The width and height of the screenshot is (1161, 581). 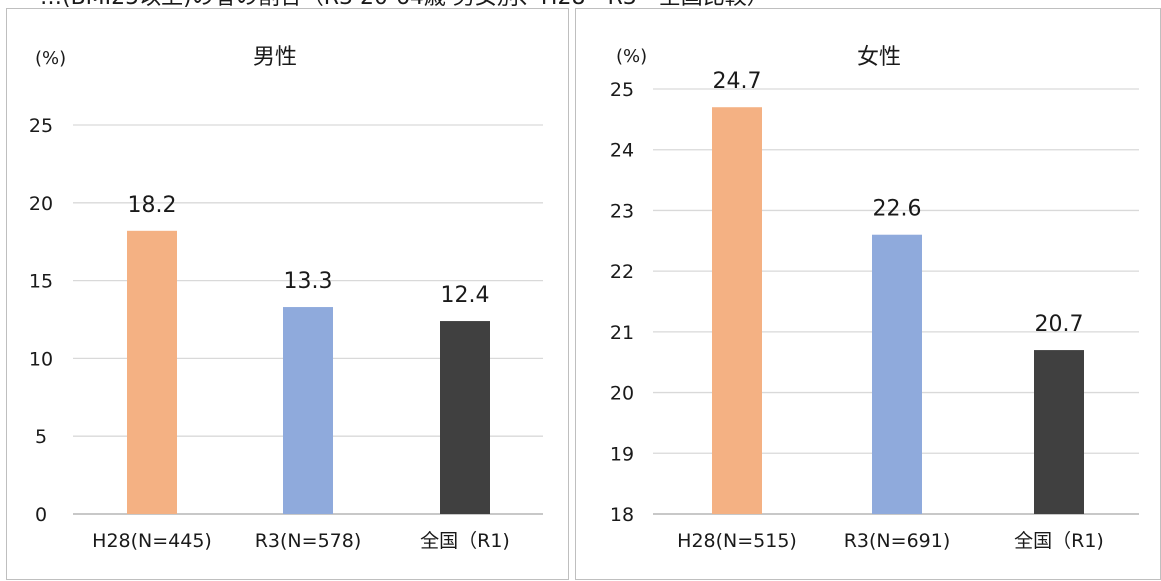 What do you see at coordinates (308, 281) in the screenshot?
I see `data-label: 13.3` at bounding box center [308, 281].